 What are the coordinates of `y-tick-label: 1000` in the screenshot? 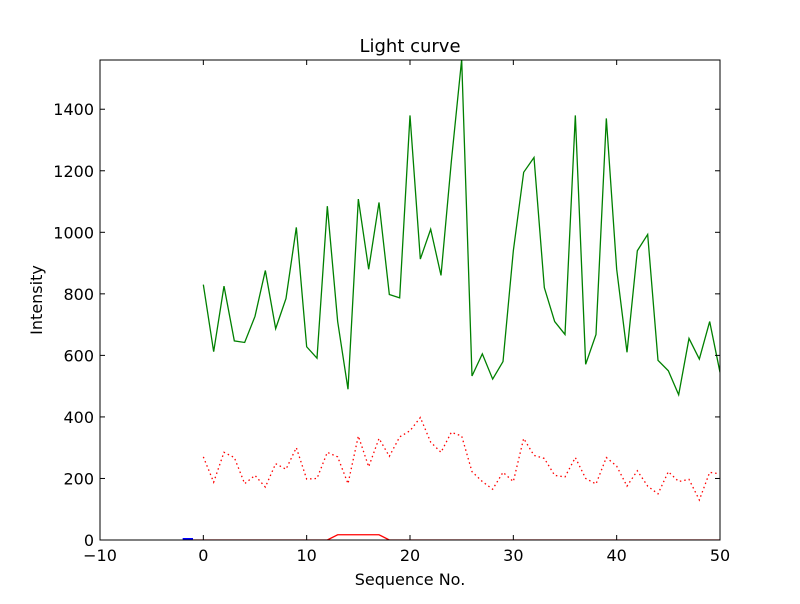 It's located at (73, 232).